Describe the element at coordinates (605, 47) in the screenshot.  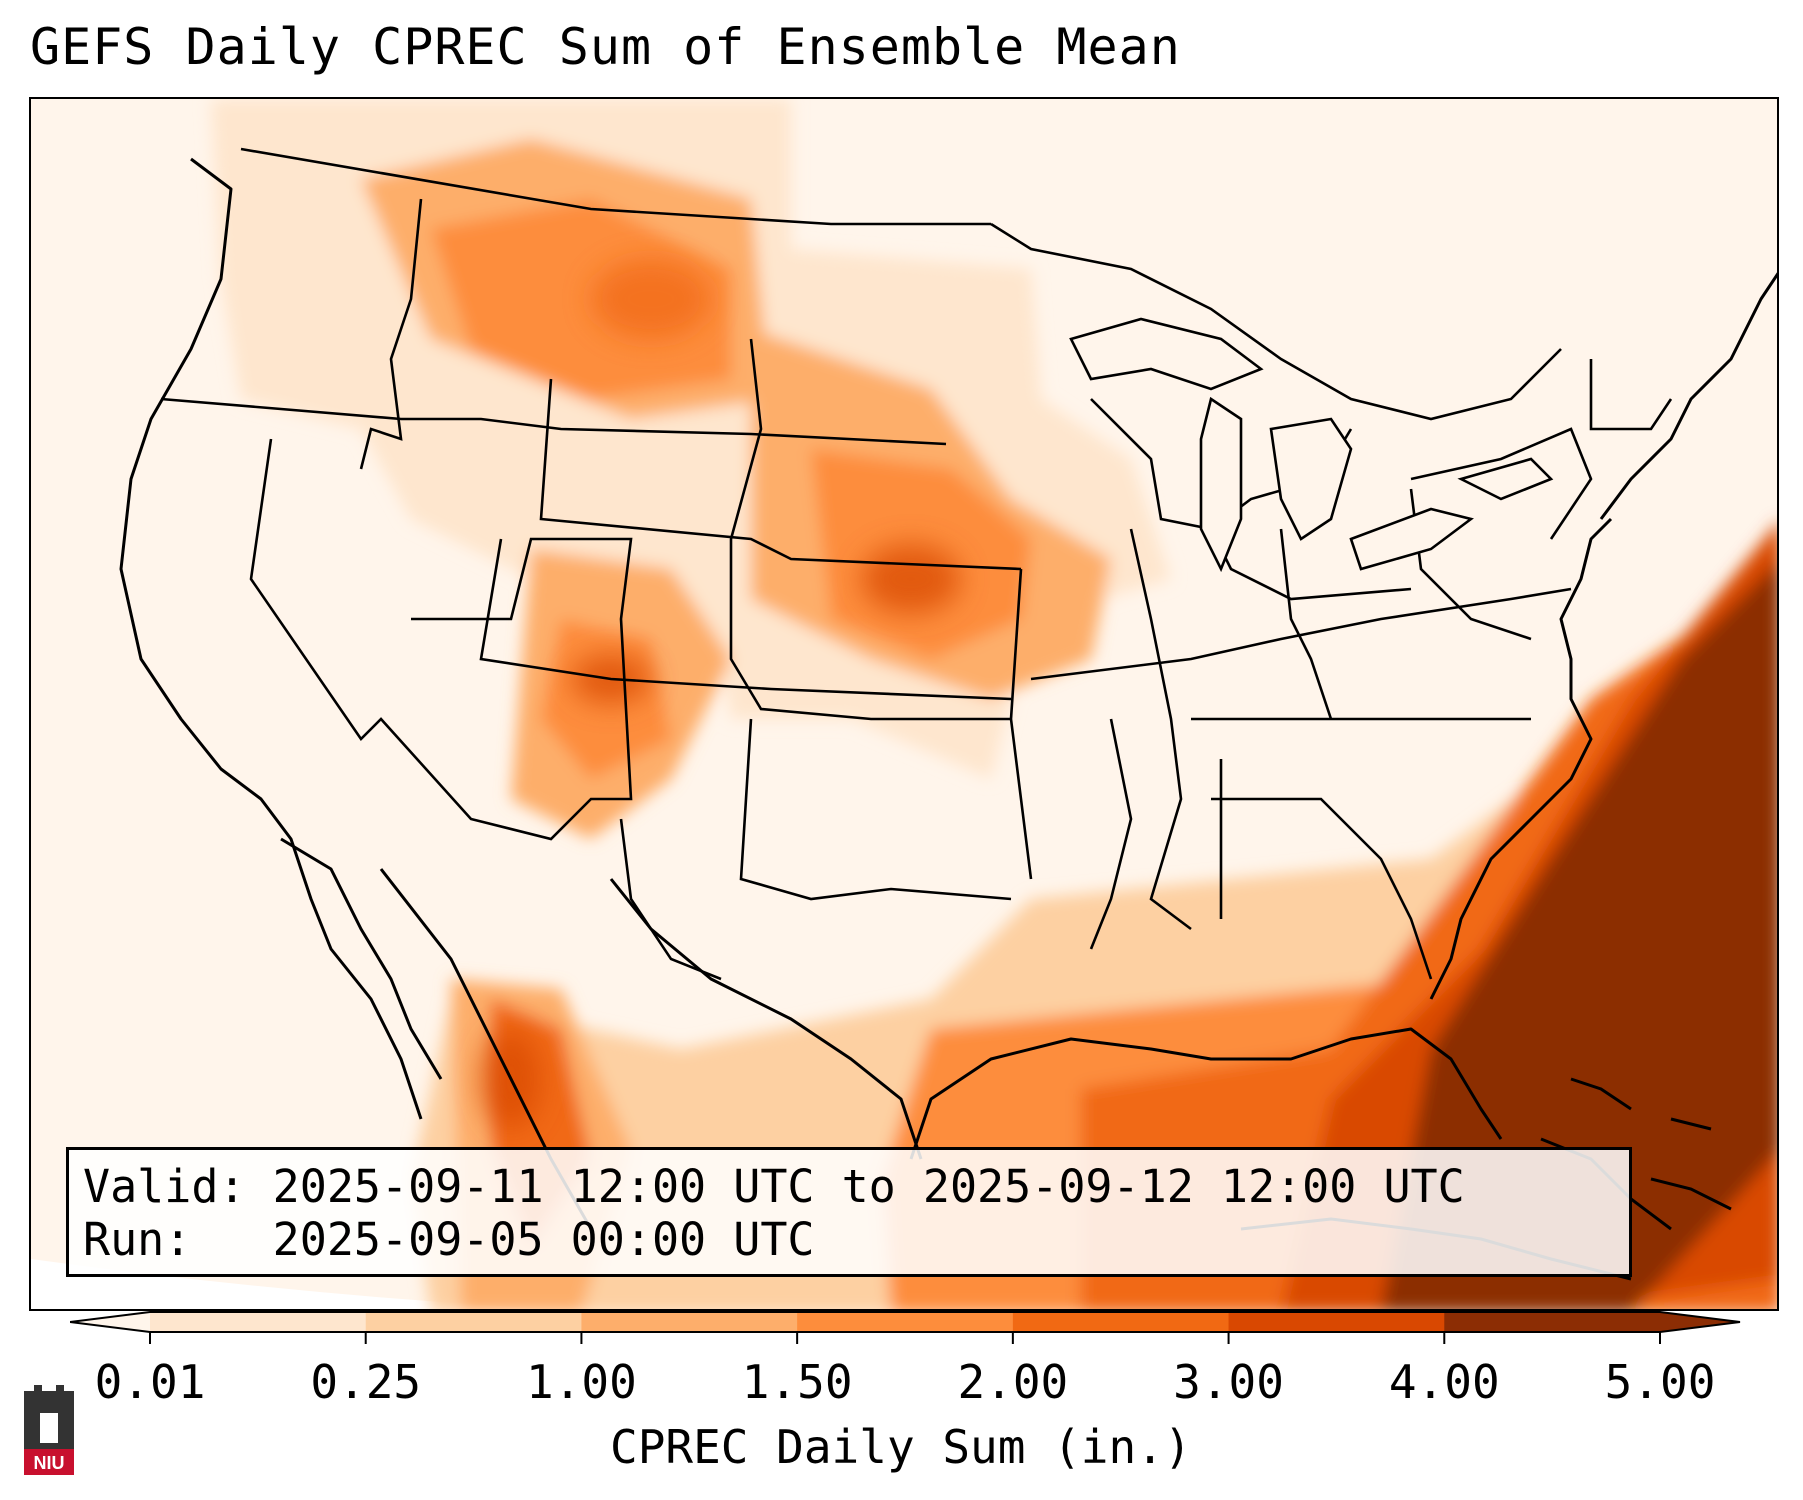
I see `map-title: GEFS Daily CPREC Sum of Ensemble Mean` at that location.